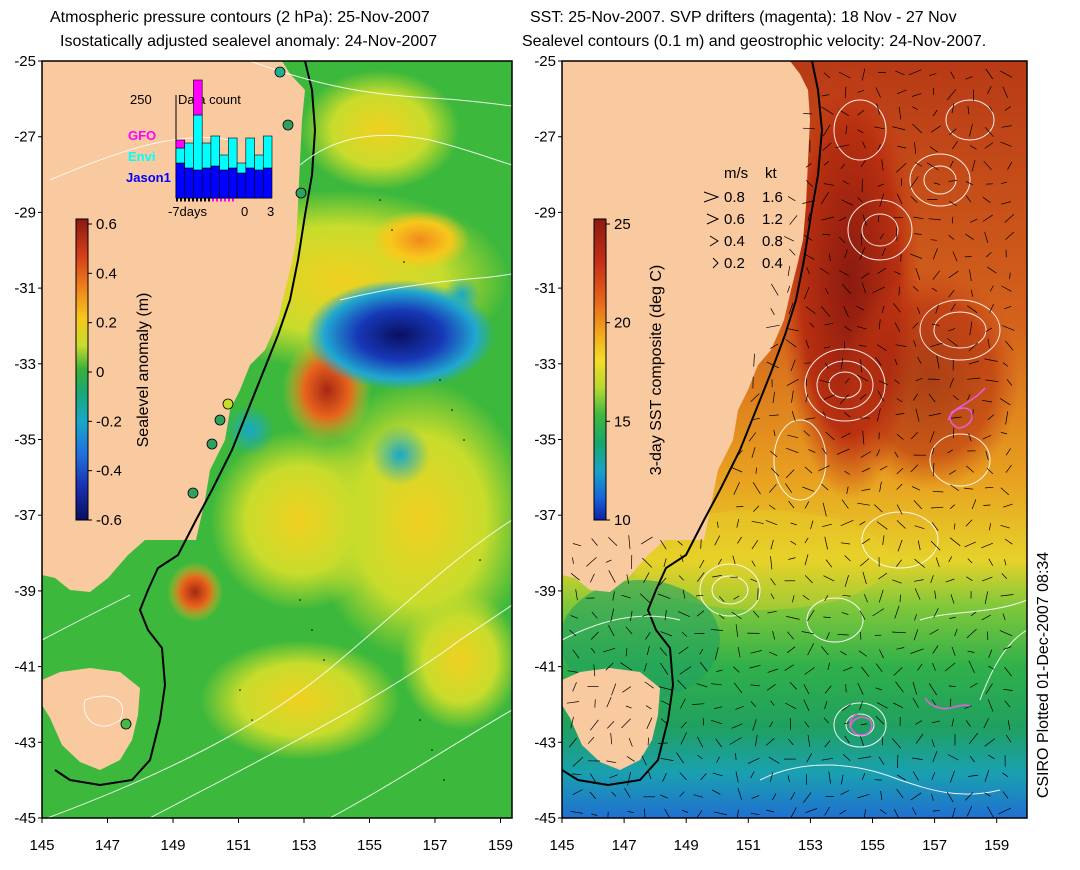  I want to click on velocity-legend-kt: 0.4, so click(772, 263).